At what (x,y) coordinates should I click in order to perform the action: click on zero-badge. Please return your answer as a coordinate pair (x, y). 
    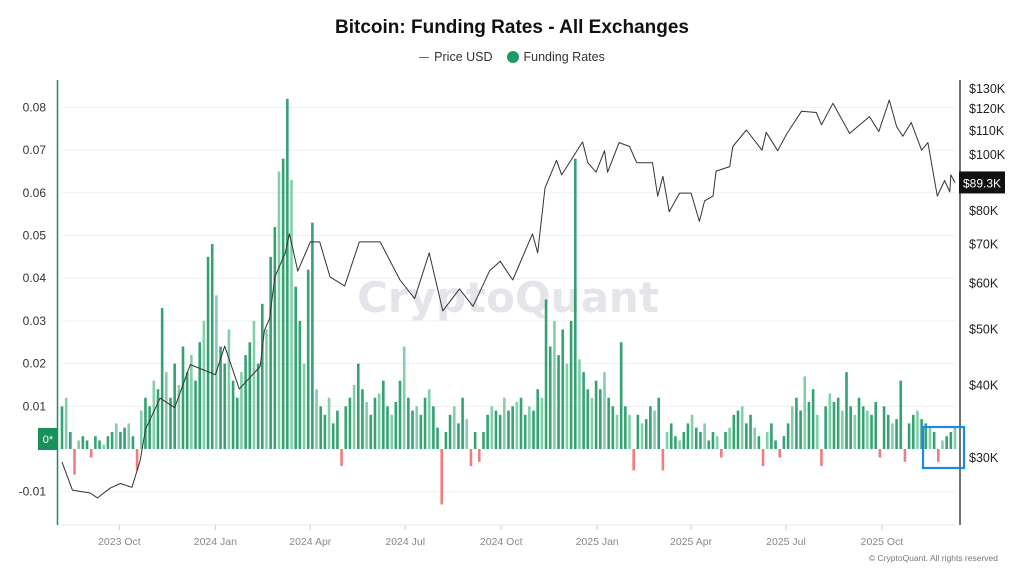
    Looking at the image, I should click on (48, 439).